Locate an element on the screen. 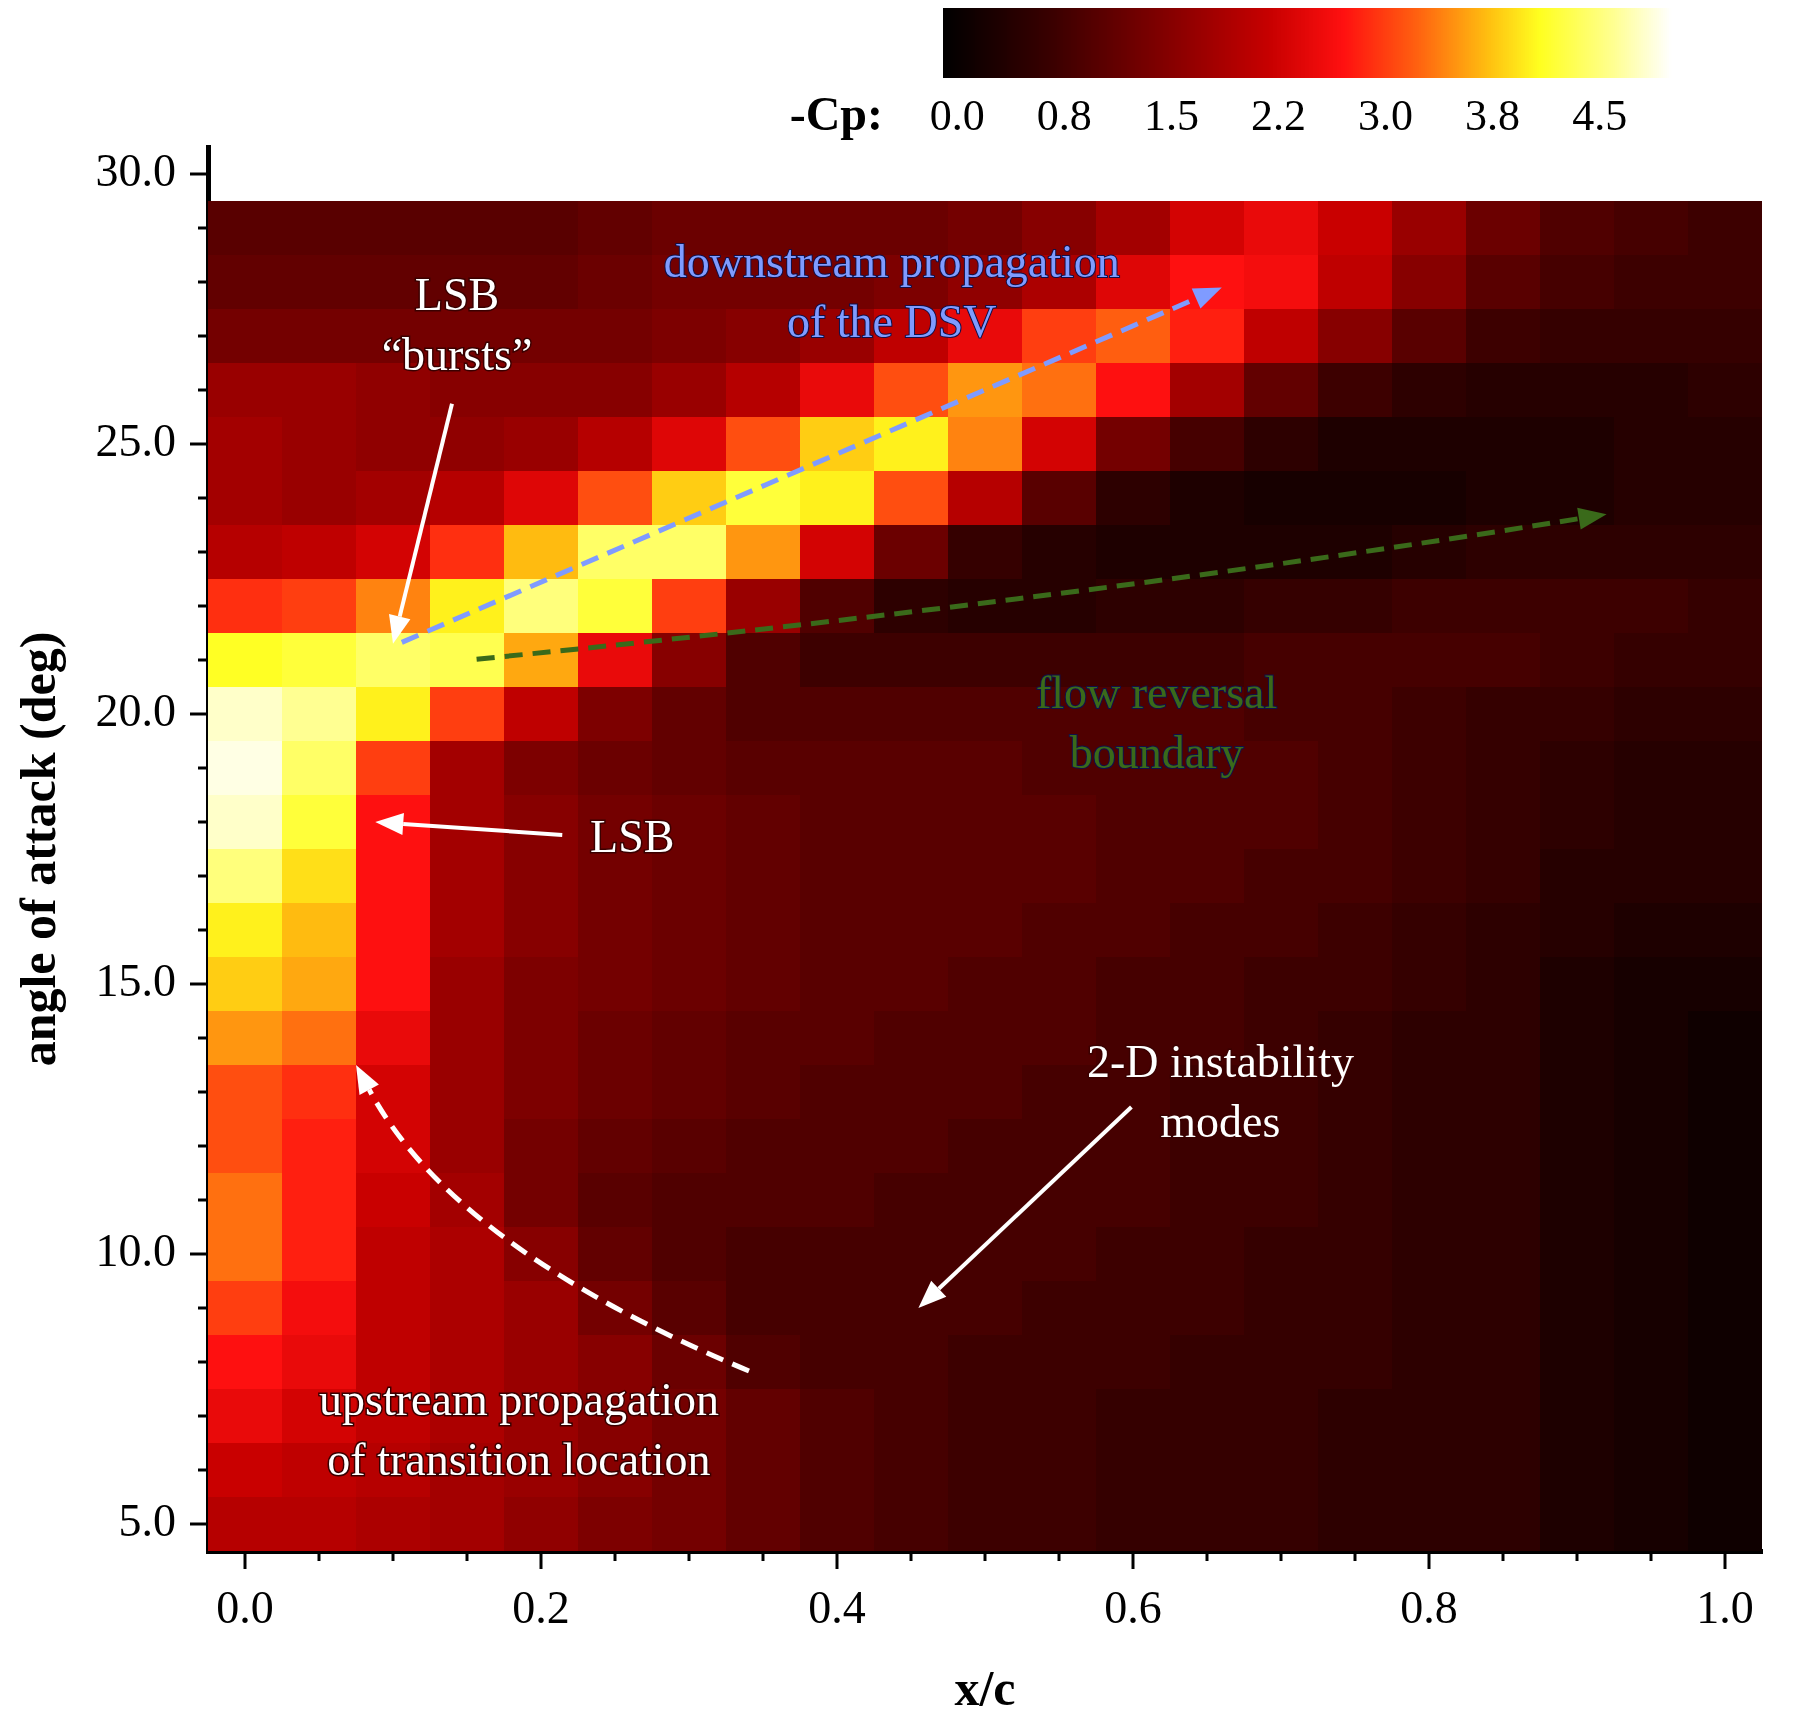  y-tick-label: 10.0 is located at coordinates (135, 1251).